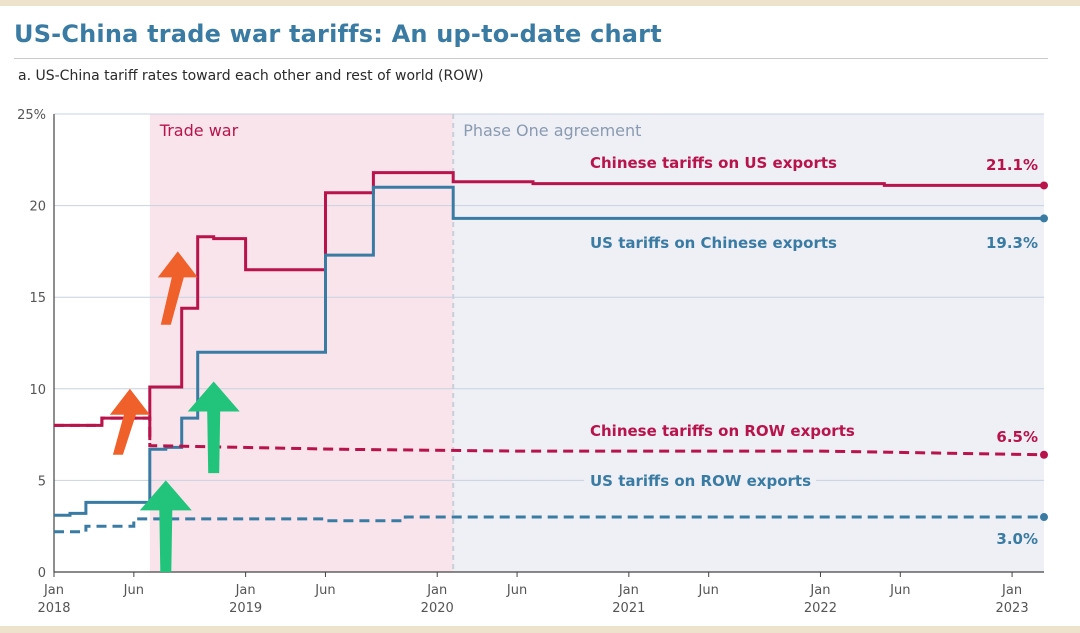  I want to click on region-label-trade-war: Trade war, so click(199, 130).